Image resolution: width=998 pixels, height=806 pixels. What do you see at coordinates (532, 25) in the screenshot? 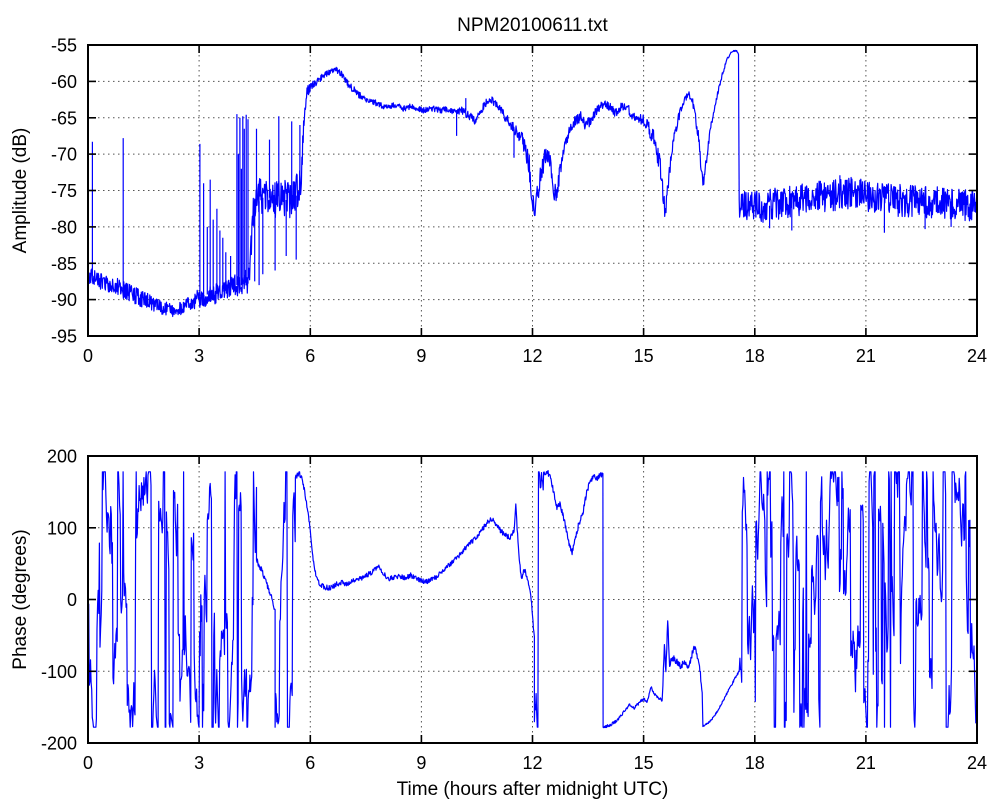
I see `plot-title: NPM20100611.txt` at bounding box center [532, 25].